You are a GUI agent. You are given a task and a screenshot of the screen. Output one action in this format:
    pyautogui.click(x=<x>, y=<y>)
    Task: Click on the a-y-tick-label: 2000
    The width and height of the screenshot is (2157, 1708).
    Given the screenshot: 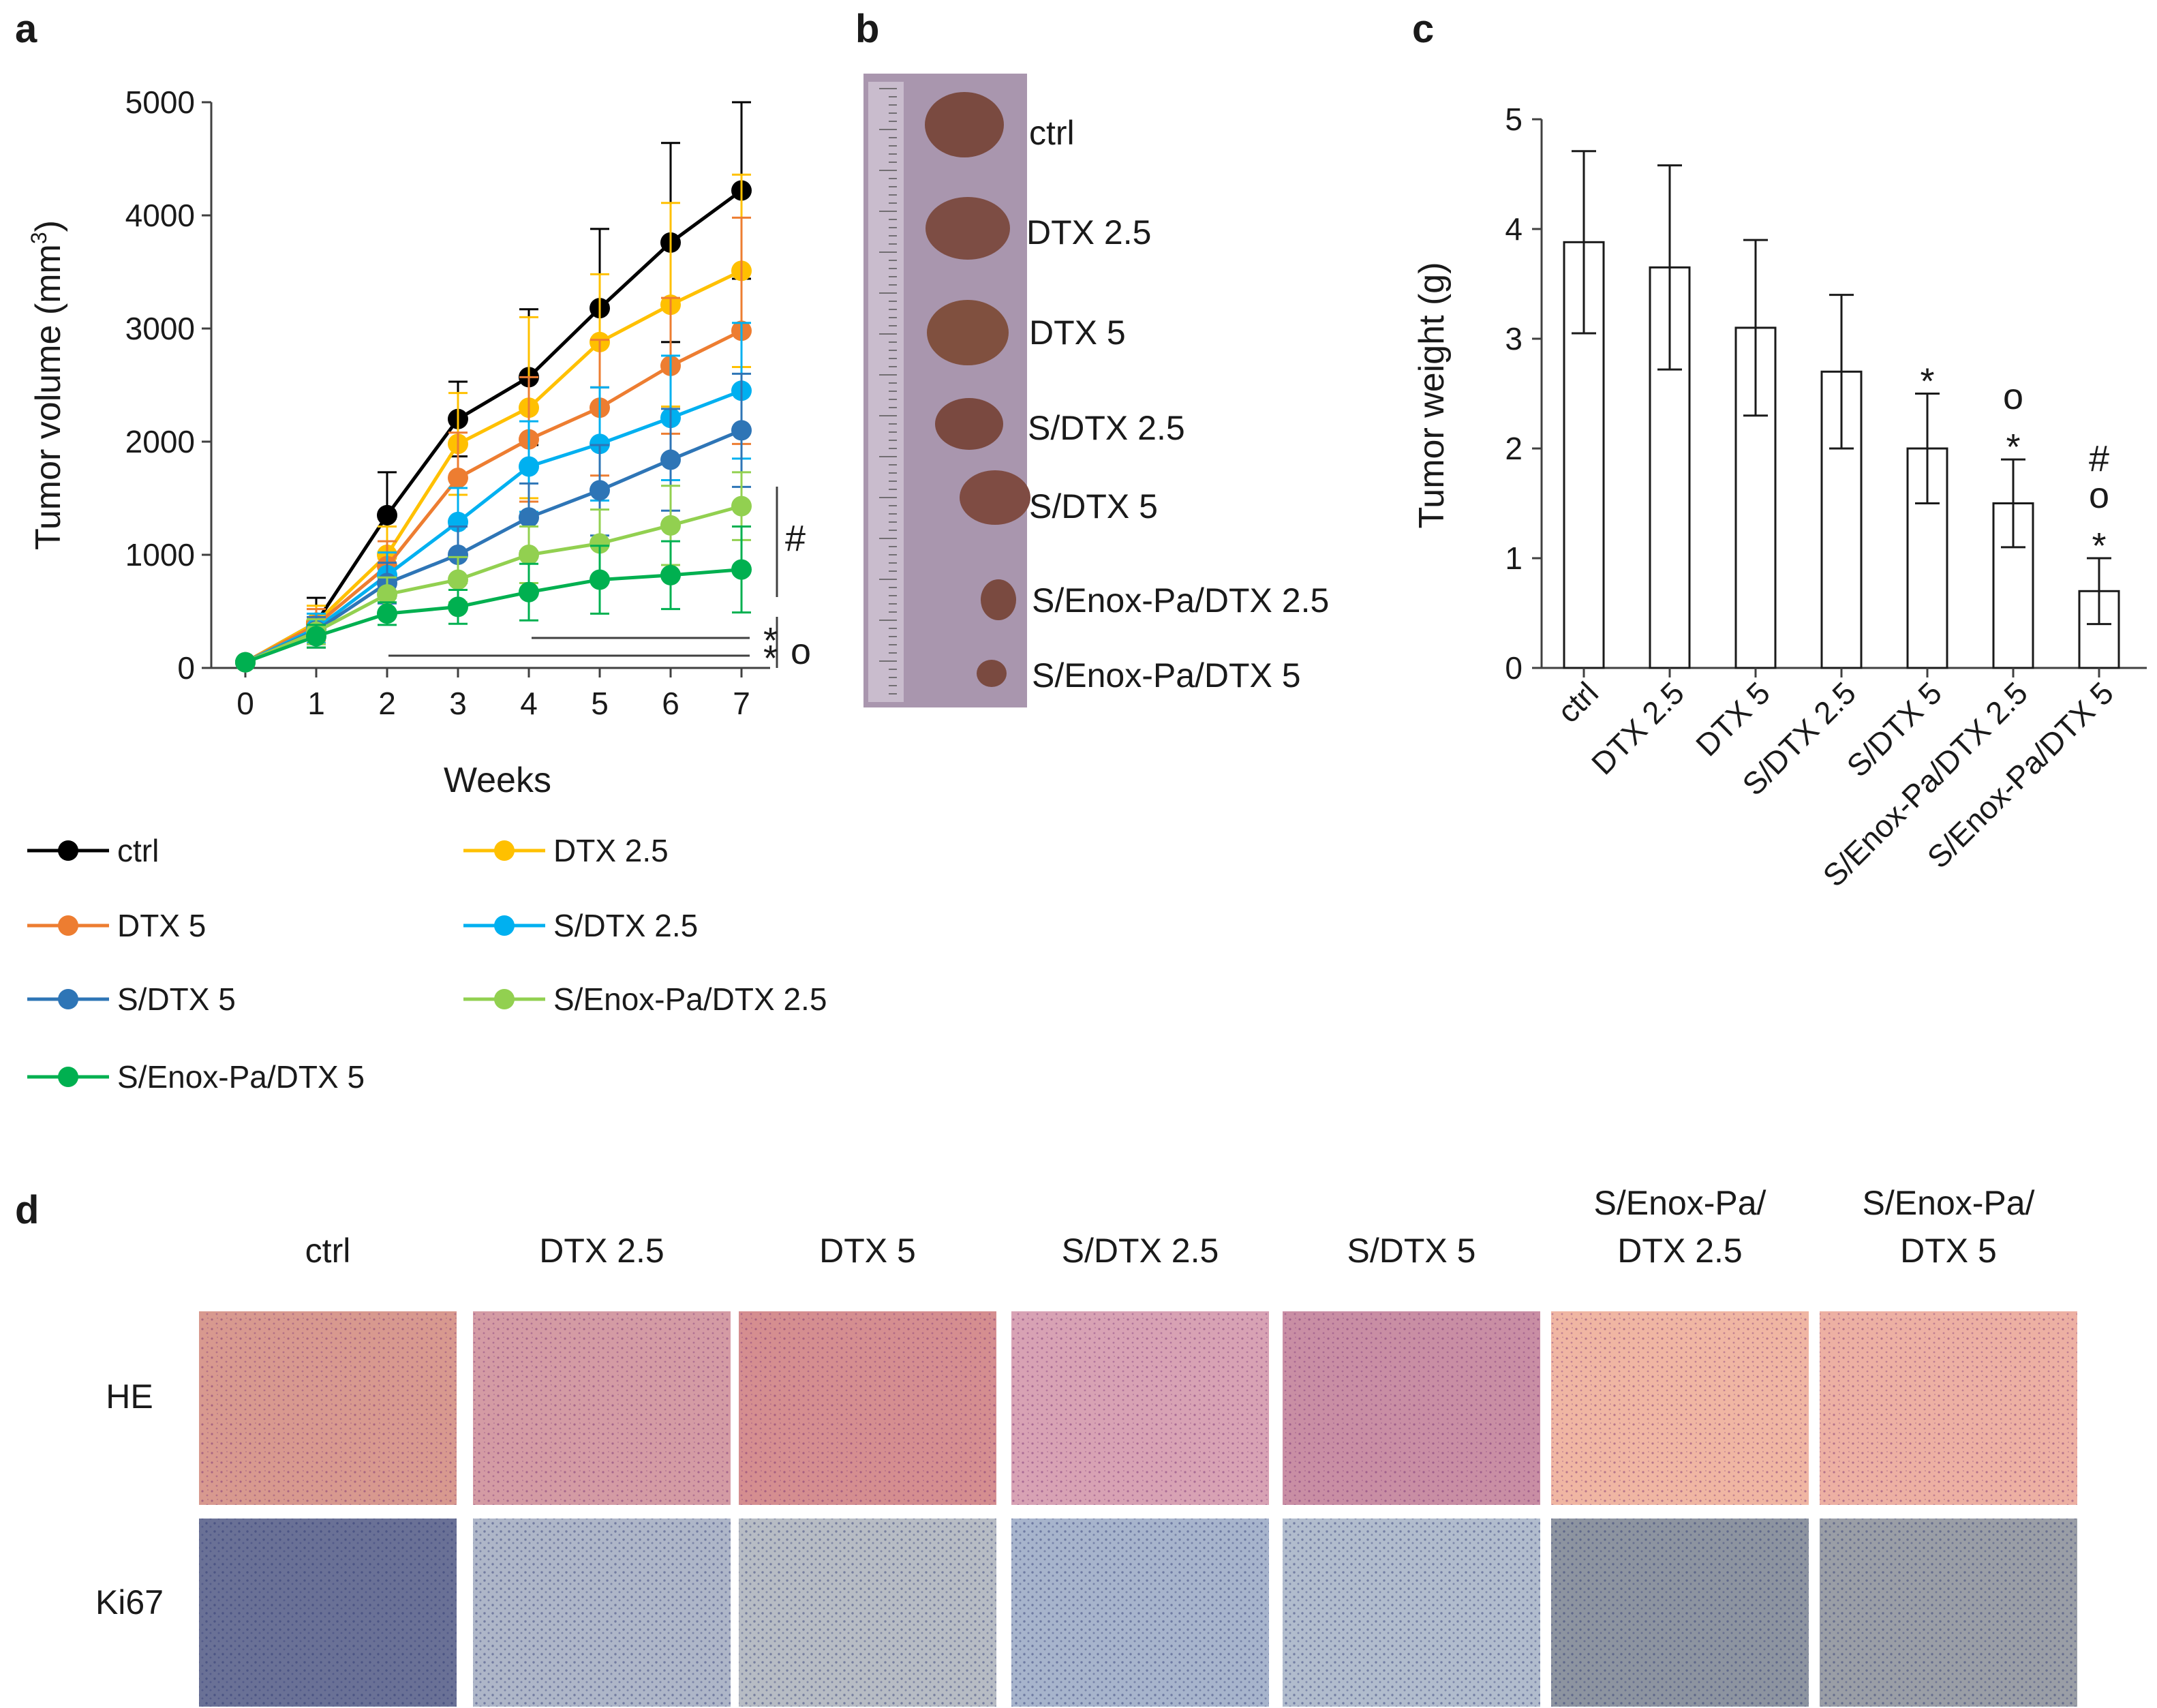 What is the action you would take?
    pyautogui.click(x=160, y=441)
    